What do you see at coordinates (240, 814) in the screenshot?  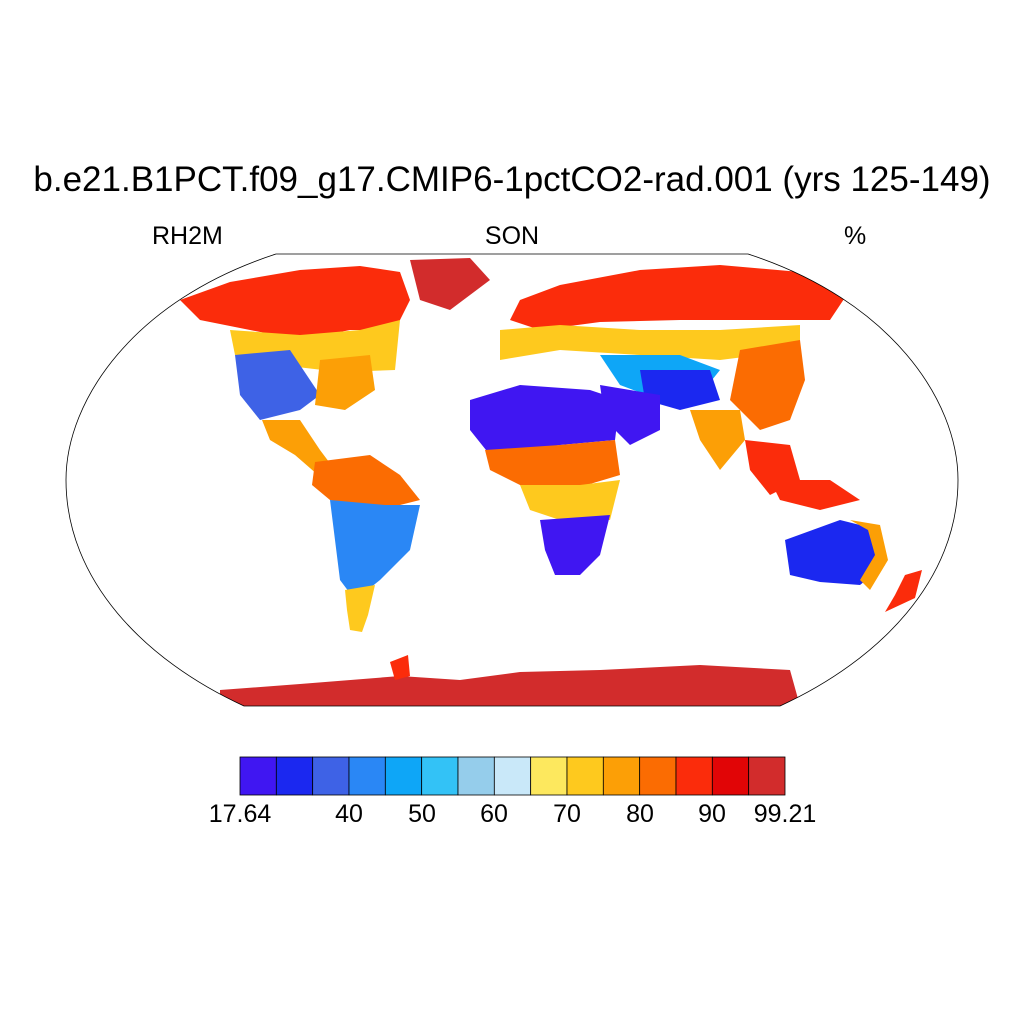 I see `colorbar-tick-label: 17.64` at bounding box center [240, 814].